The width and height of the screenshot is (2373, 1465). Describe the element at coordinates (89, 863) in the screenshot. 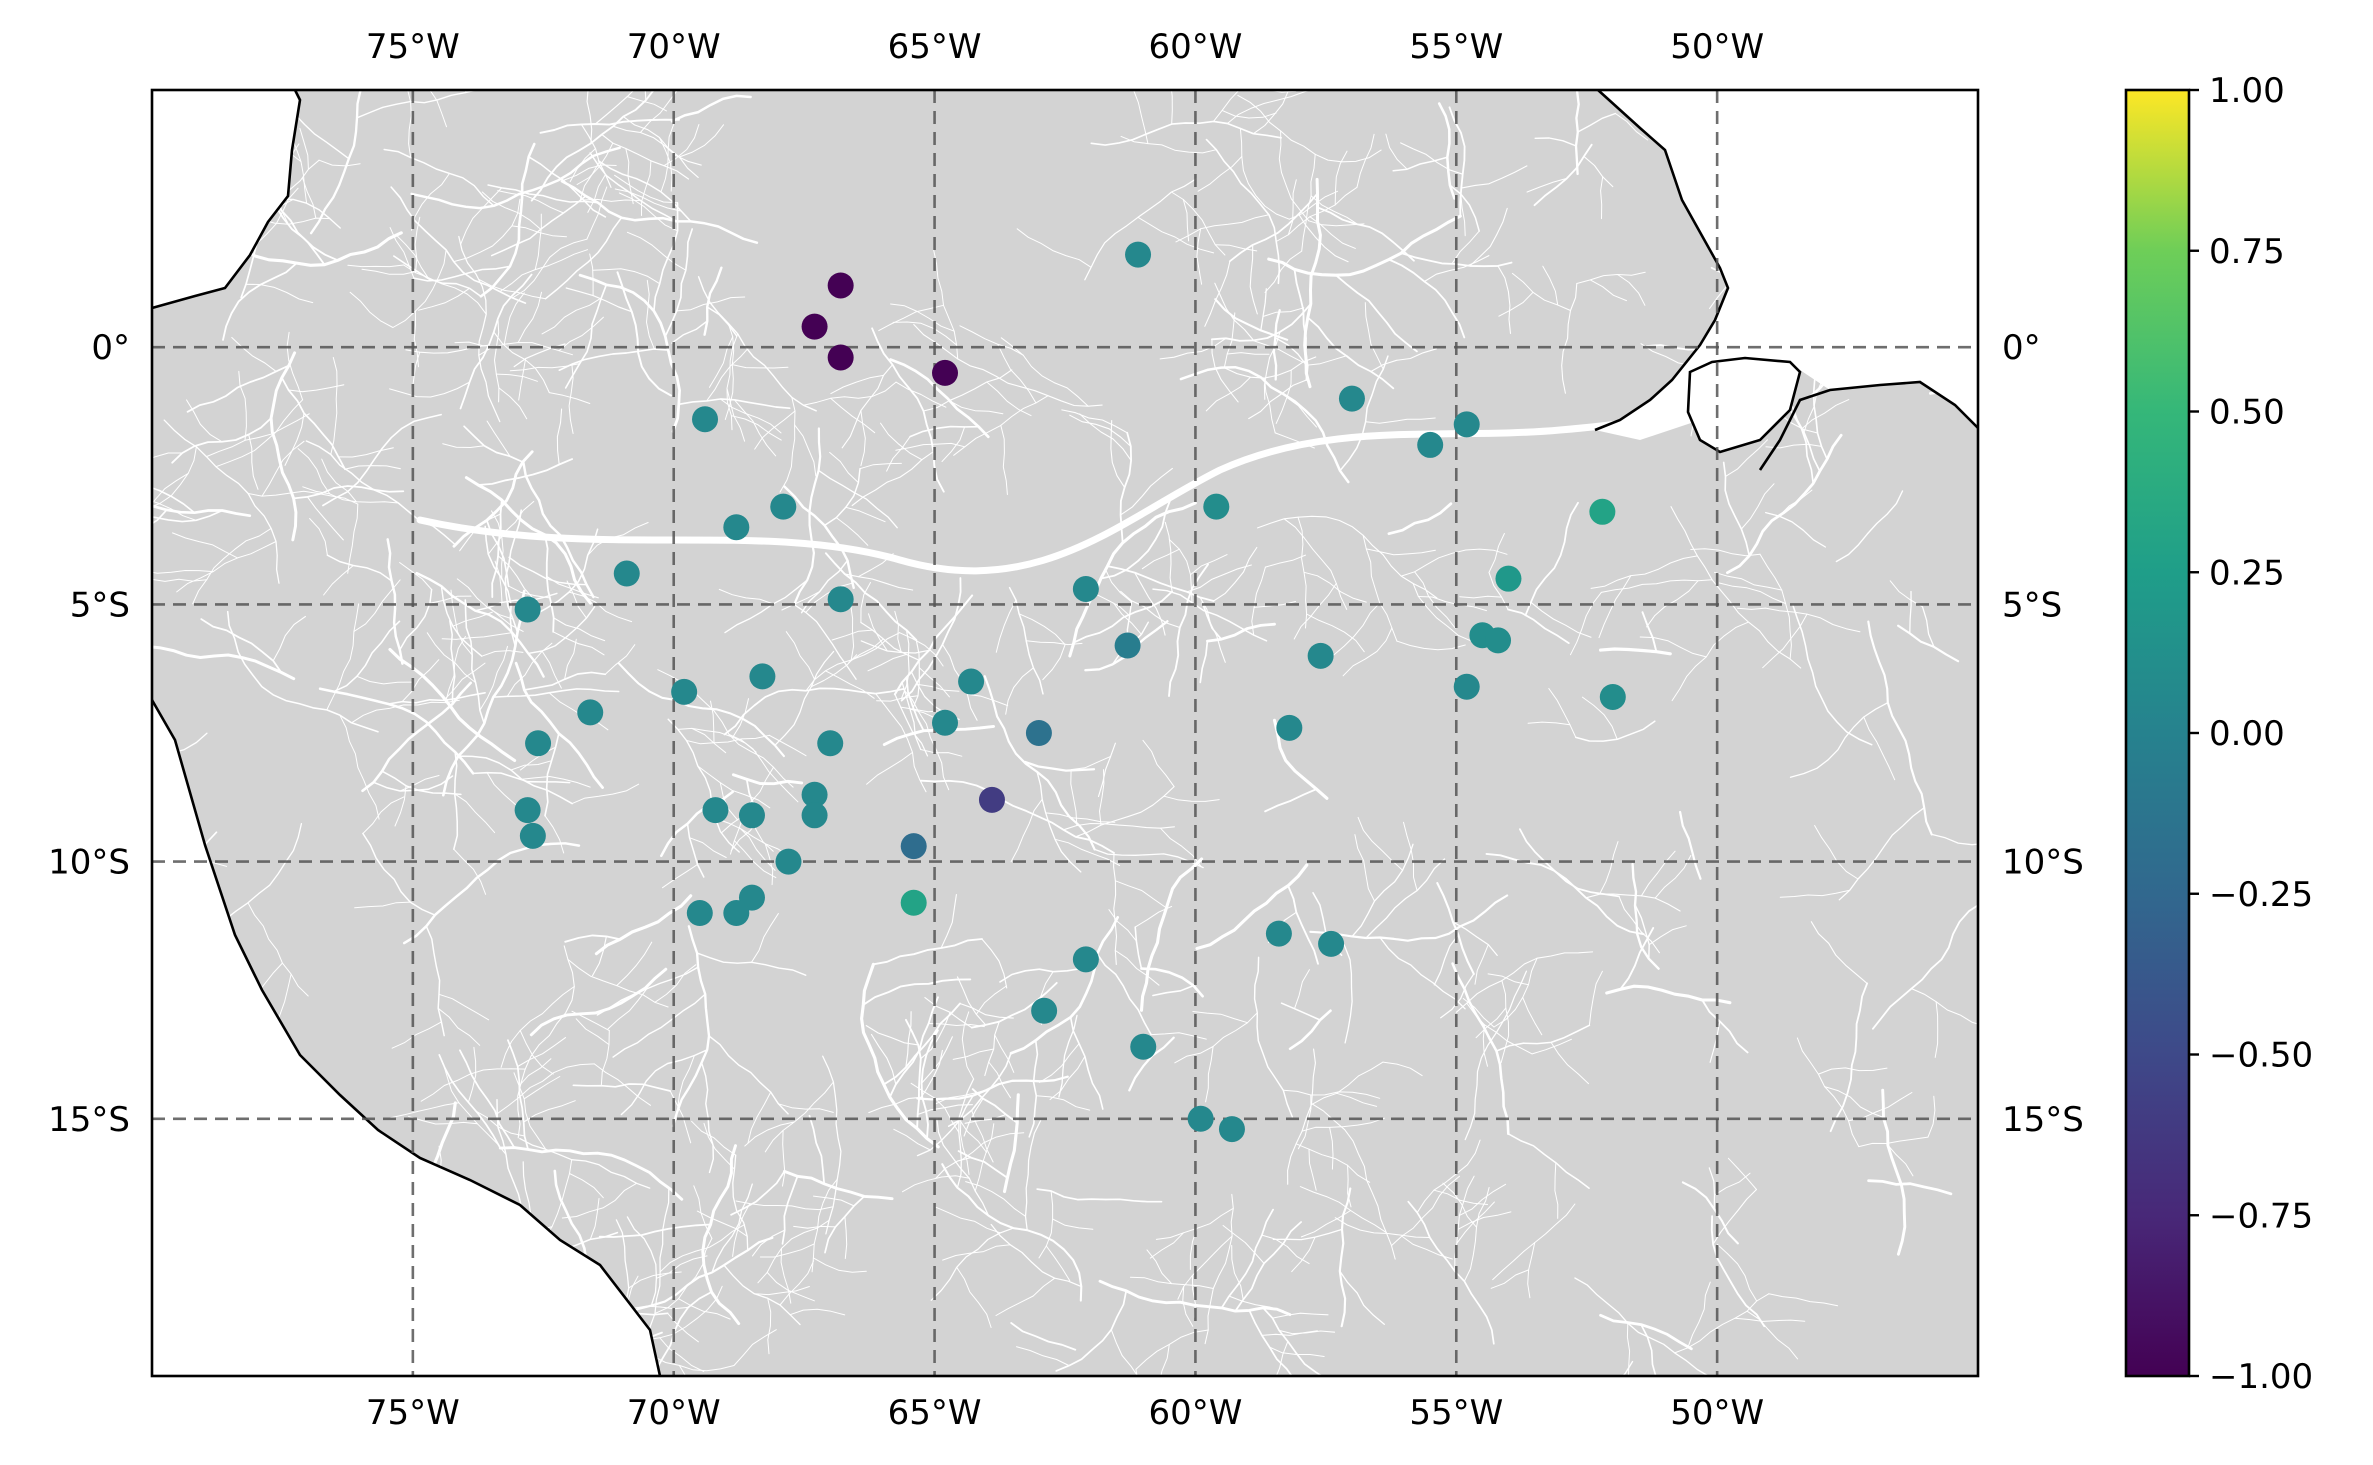

I see `y-tick-label-left: 10°S` at that location.